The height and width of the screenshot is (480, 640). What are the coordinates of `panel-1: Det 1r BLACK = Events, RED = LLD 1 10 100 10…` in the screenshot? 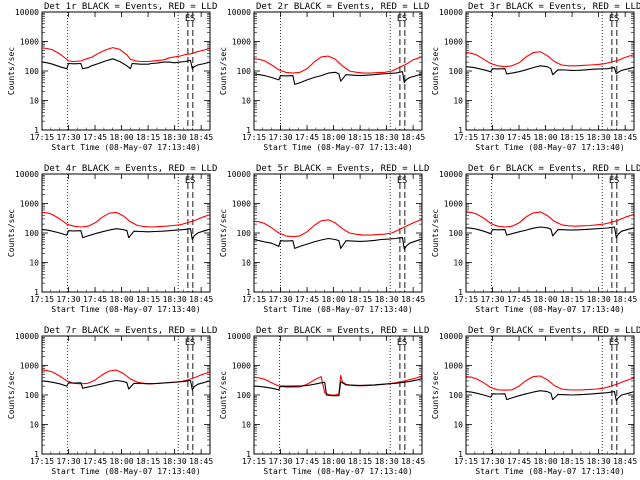 It's located at (112, 77).